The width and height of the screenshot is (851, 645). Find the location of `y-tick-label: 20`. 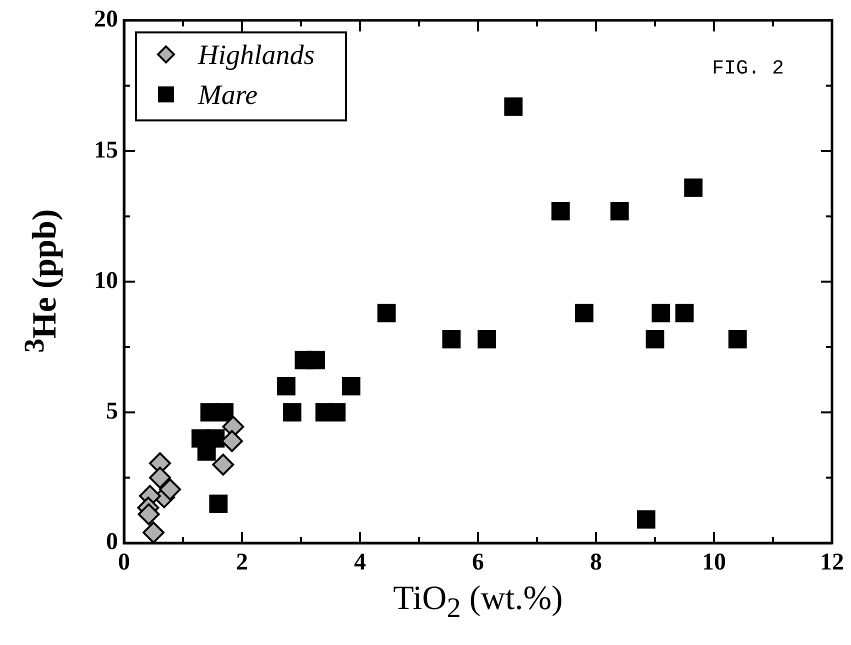

y-tick-label: 20 is located at coordinates (106, 19).